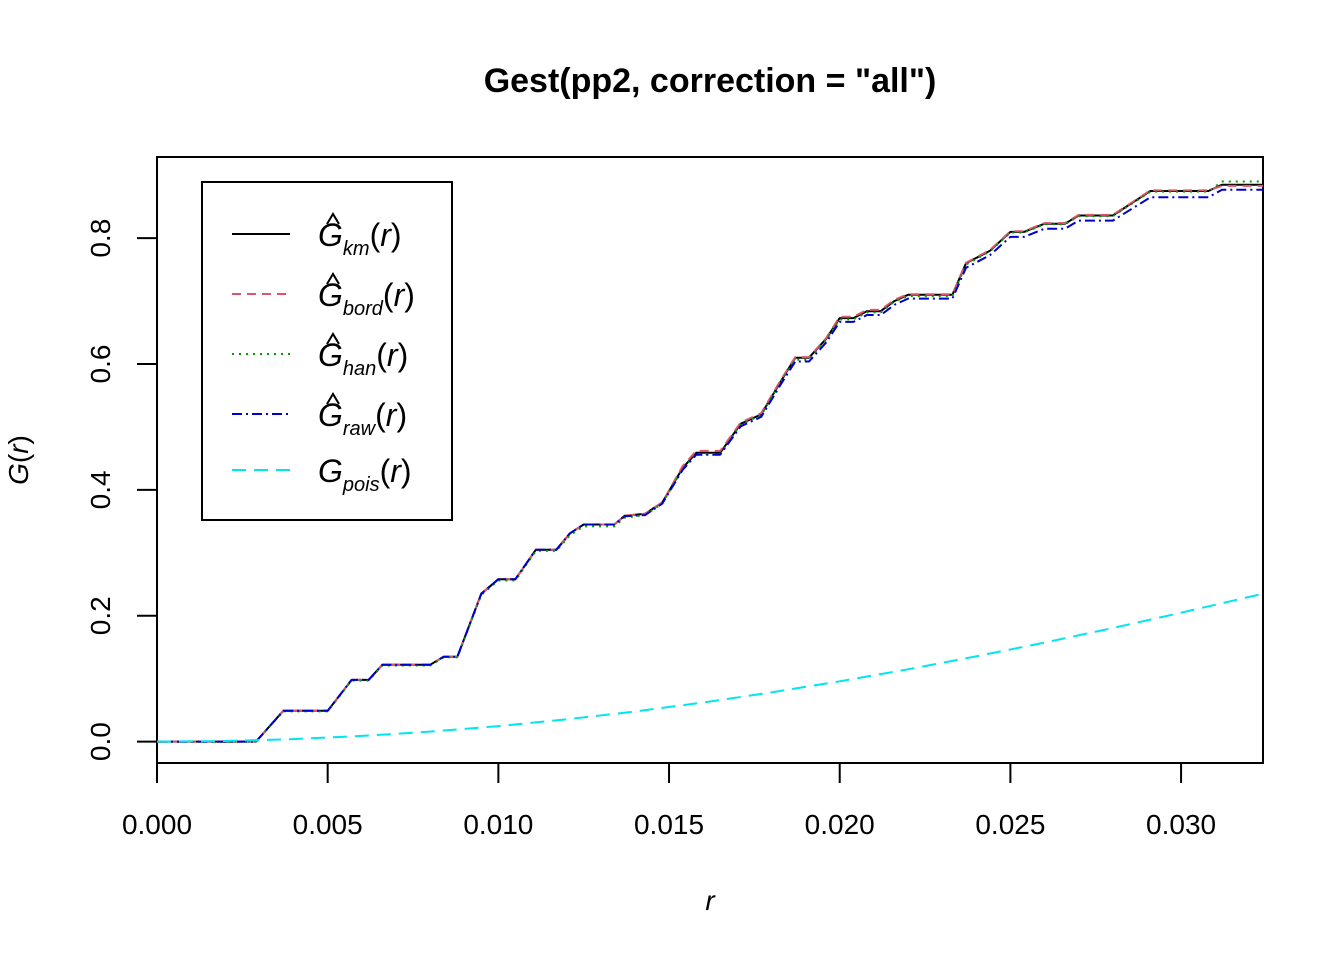 This screenshot has height=965, width=1344. What do you see at coordinates (100, 364) in the screenshot?
I see `y-tick-label: 0.6` at bounding box center [100, 364].